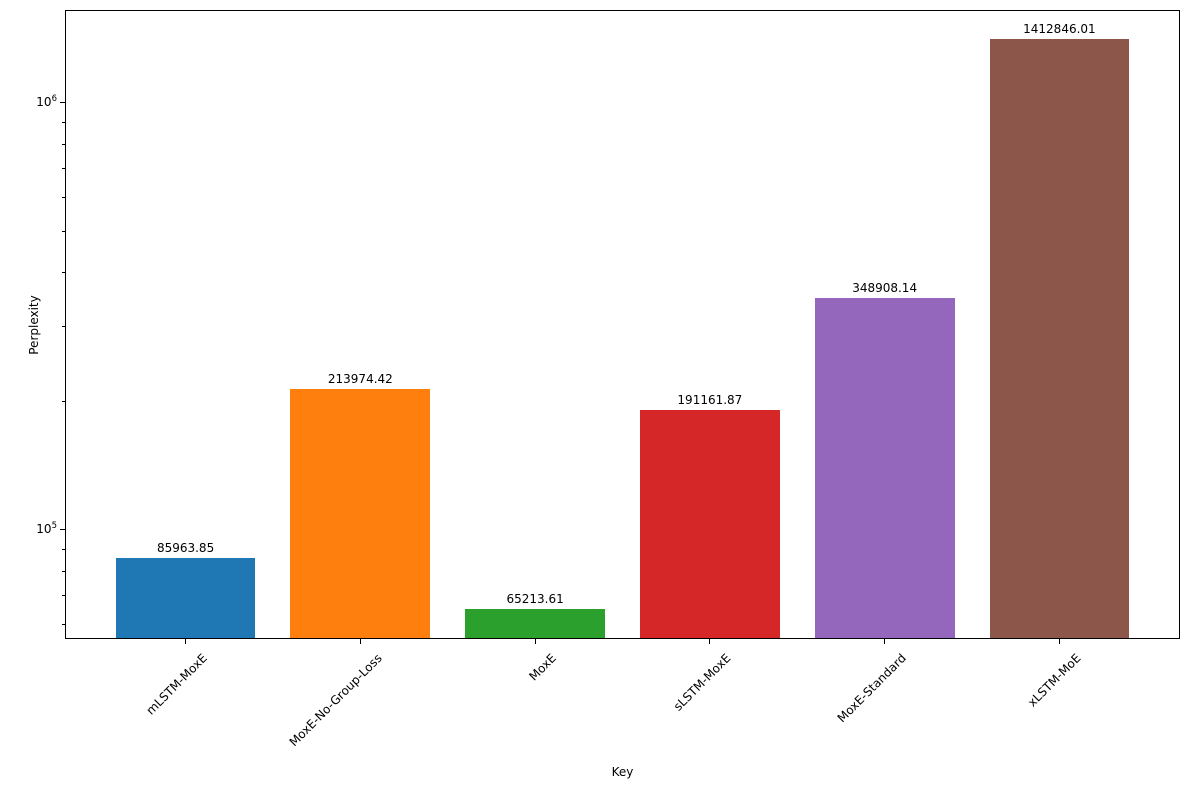 The height and width of the screenshot is (790, 1189). I want to click on x-axis-tick-label: MoxE, so click(543, 667).